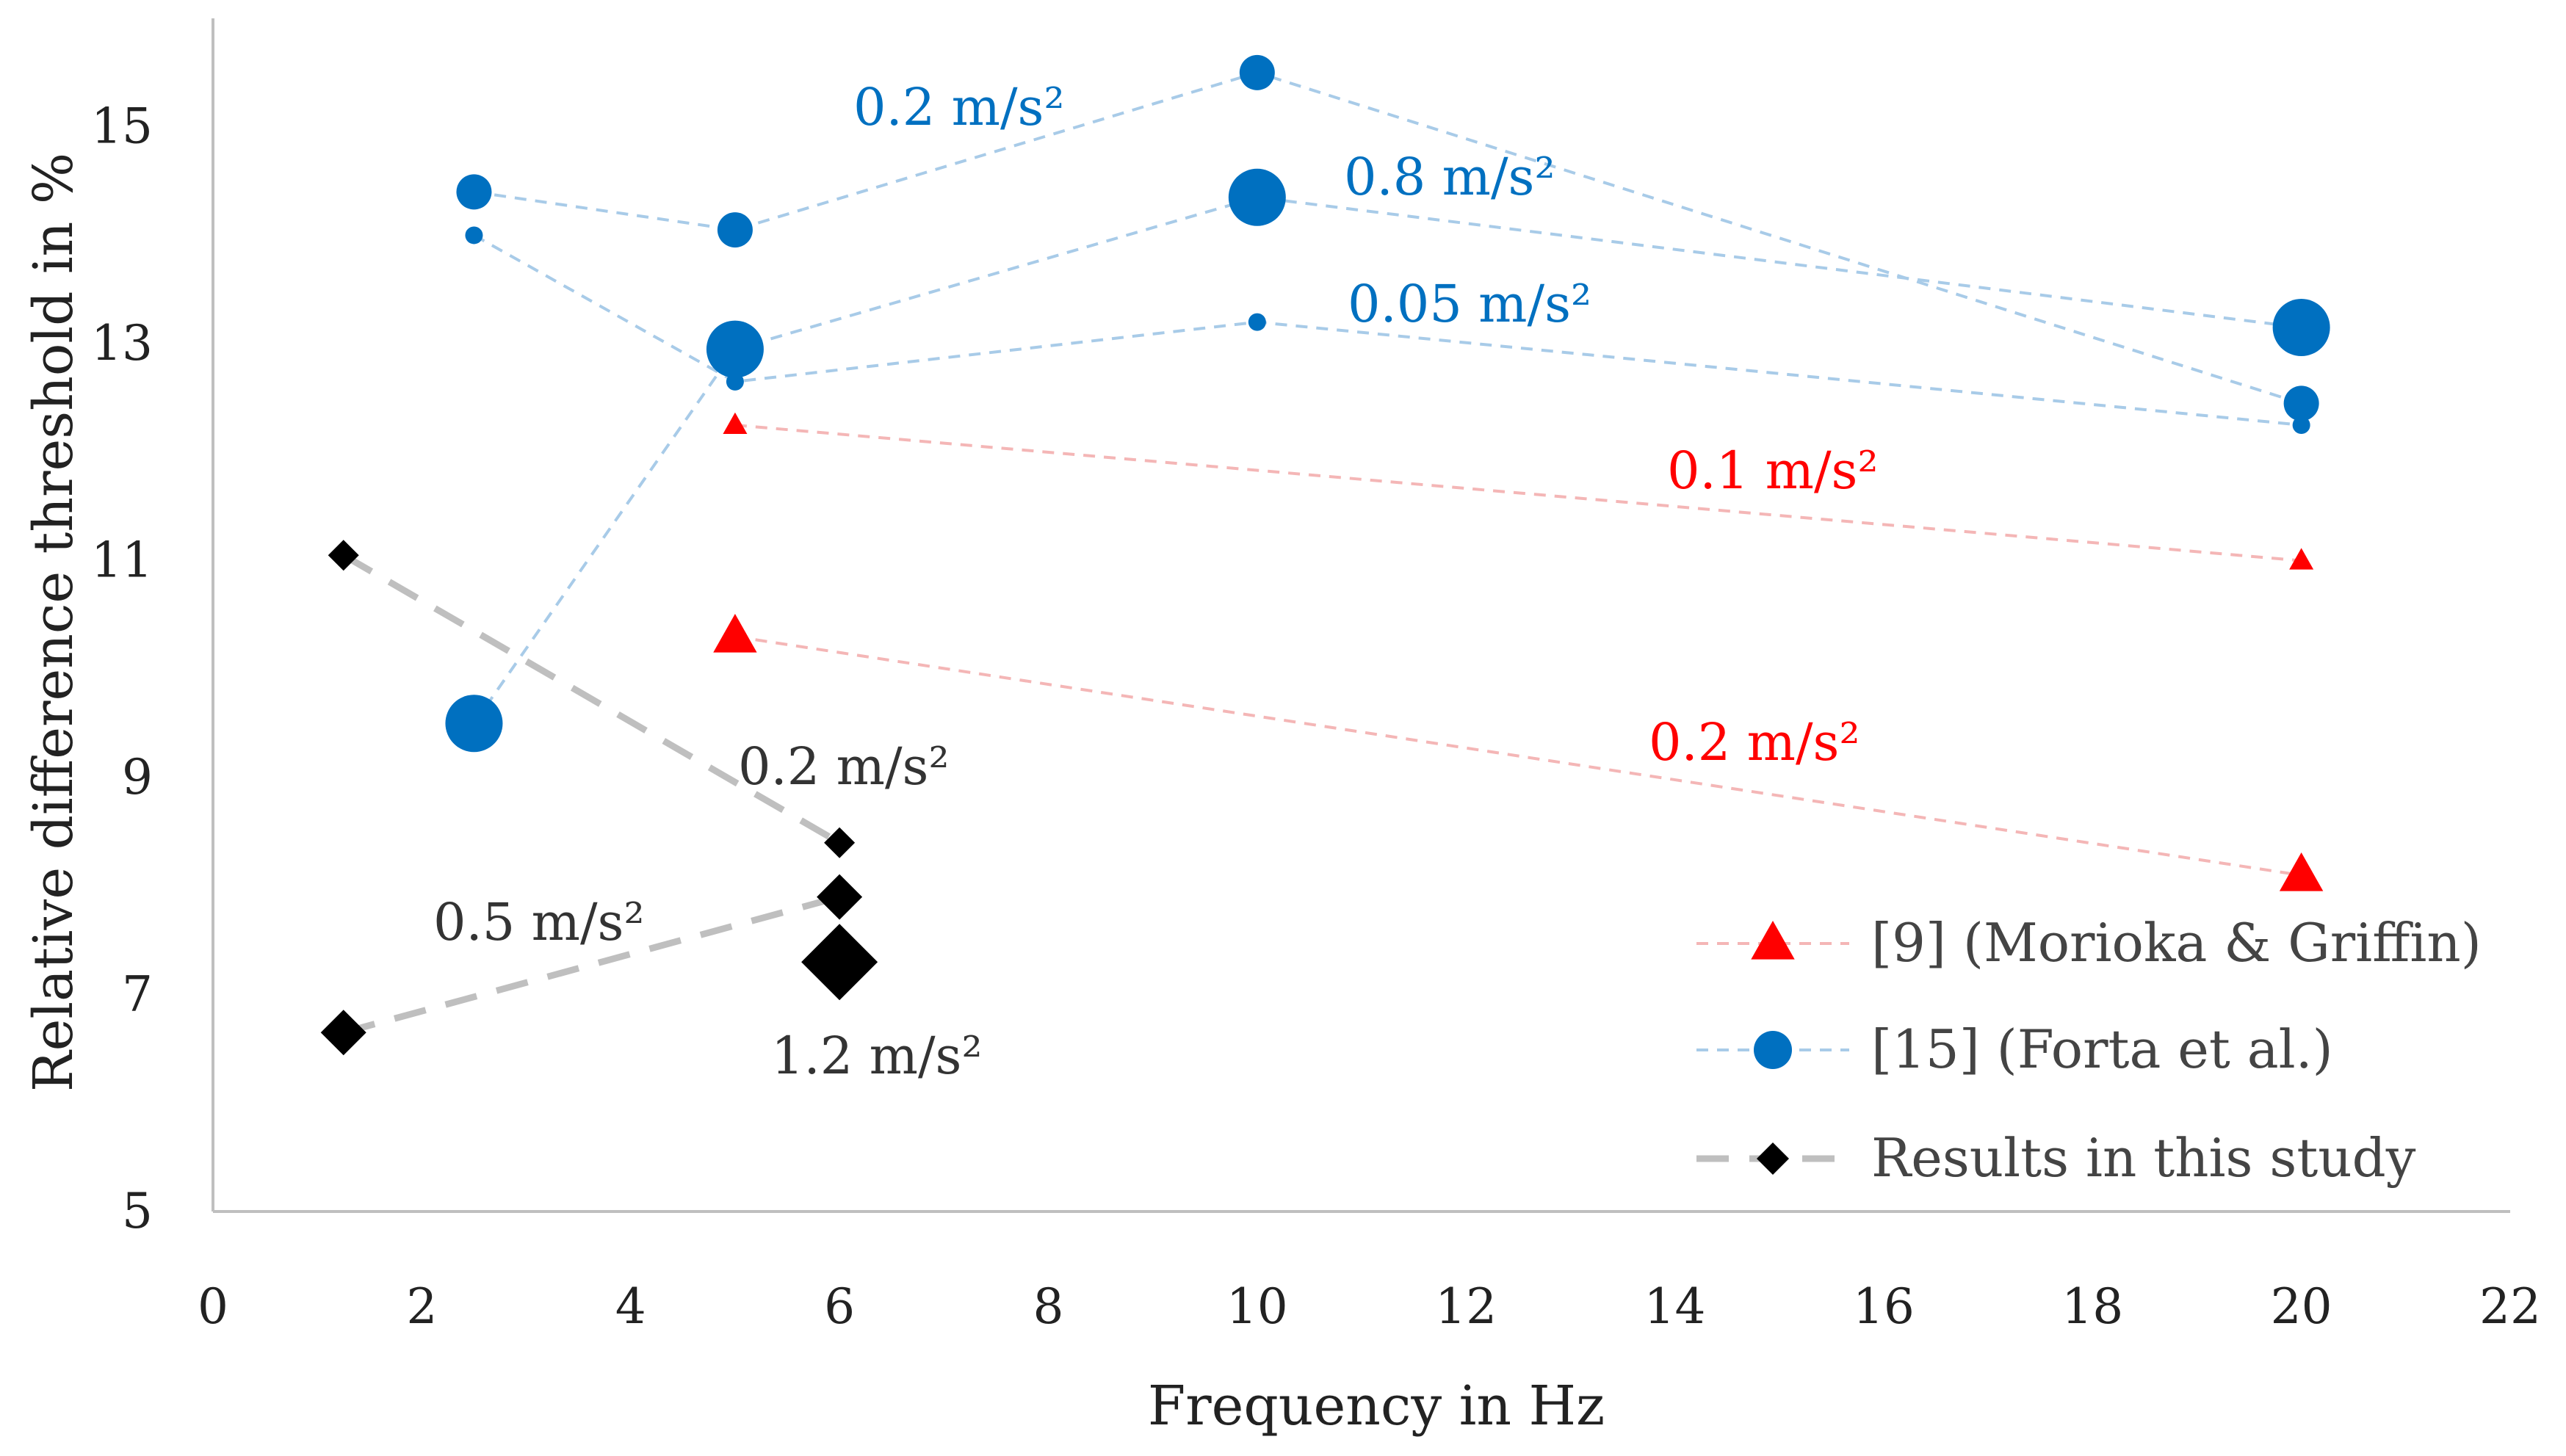  I want to click on series-label: 0.05 m/s², so click(1469, 304).